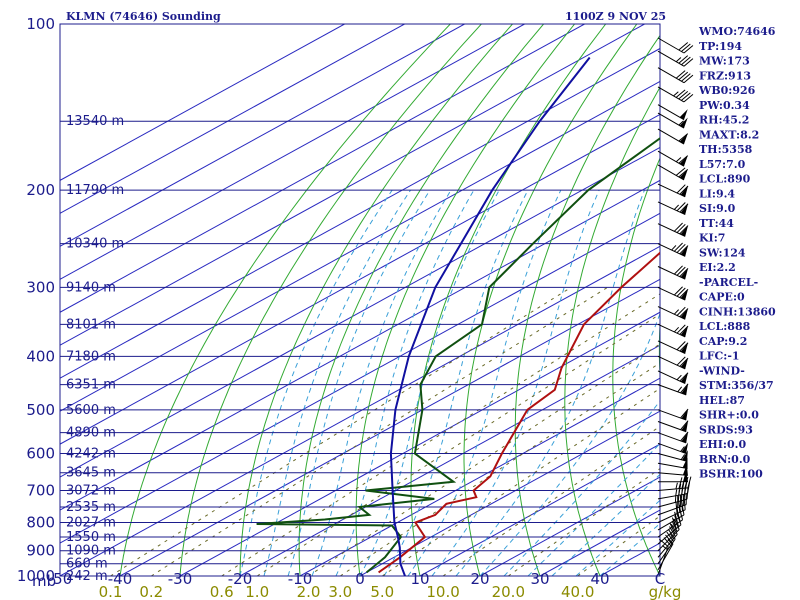  What do you see at coordinates (40, 410) in the screenshot?
I see `pressure-tick-label: 500` at bounding box center [40, 410].